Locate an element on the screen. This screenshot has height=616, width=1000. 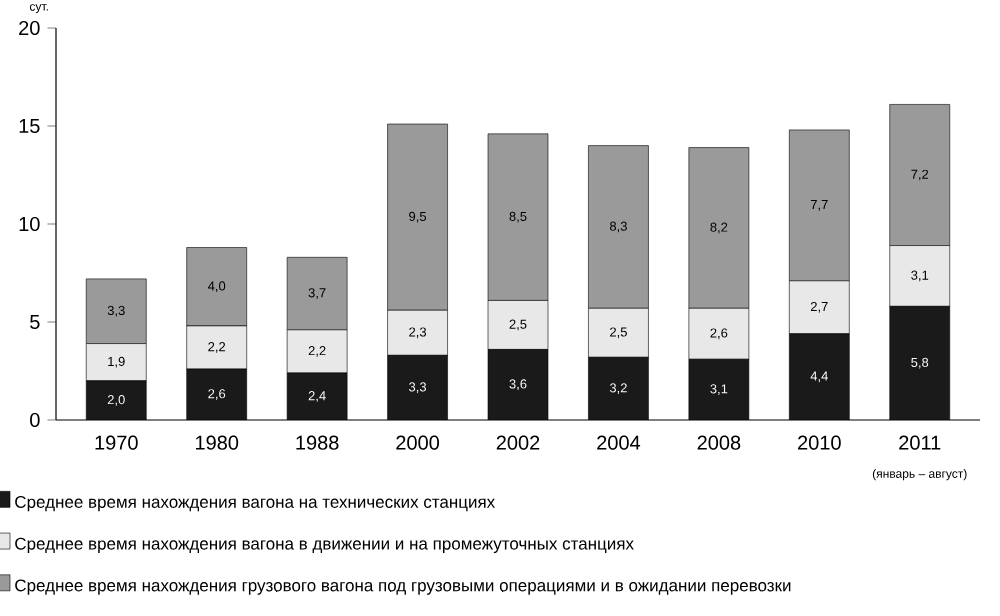
y-tick-label: 20 is located at coordinates (29, 28).